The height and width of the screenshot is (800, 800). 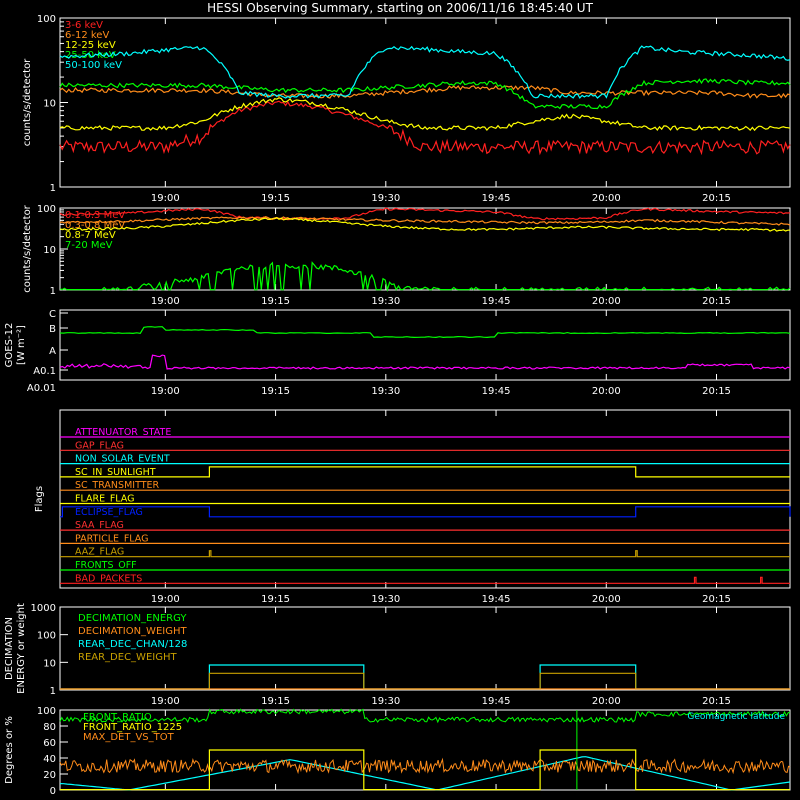 I want to click on y-tick-label: 1000, so click(x=43, y=608).